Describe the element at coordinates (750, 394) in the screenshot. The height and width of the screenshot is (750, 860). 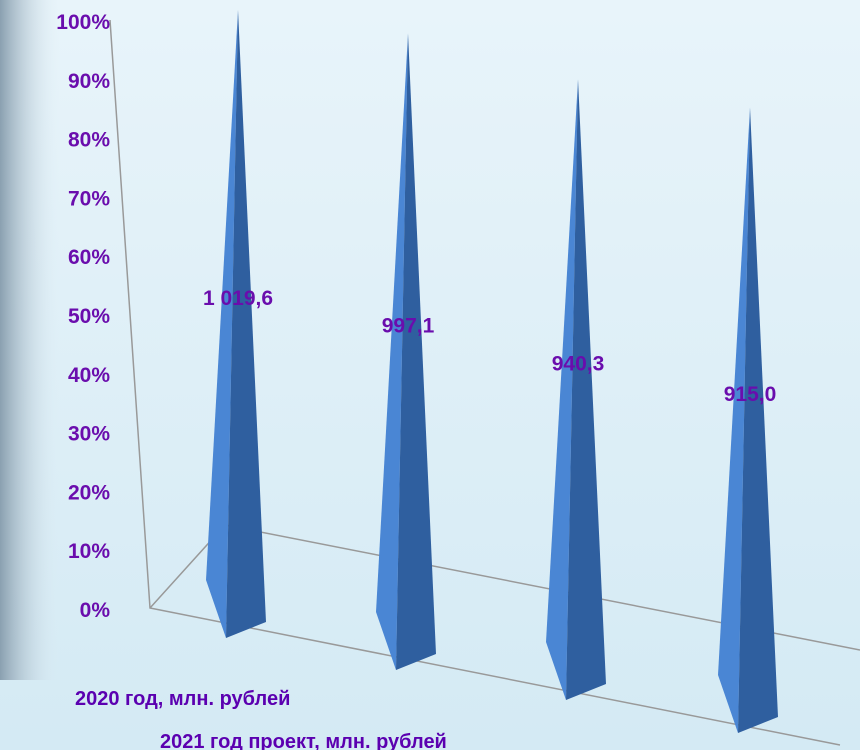
I see `value-label: 915,0` at that location.